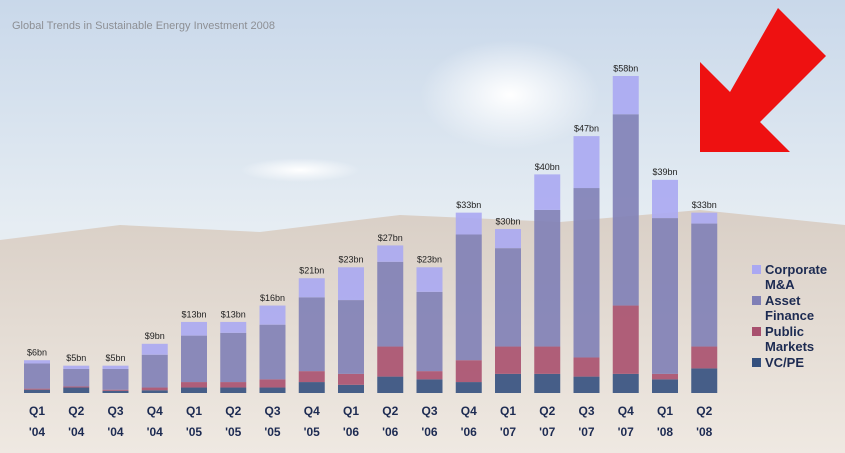  What do you see at coordinates (37, 353) in the screenshot?
I see `total-label: $6bn` at bounding box center [37, 353].